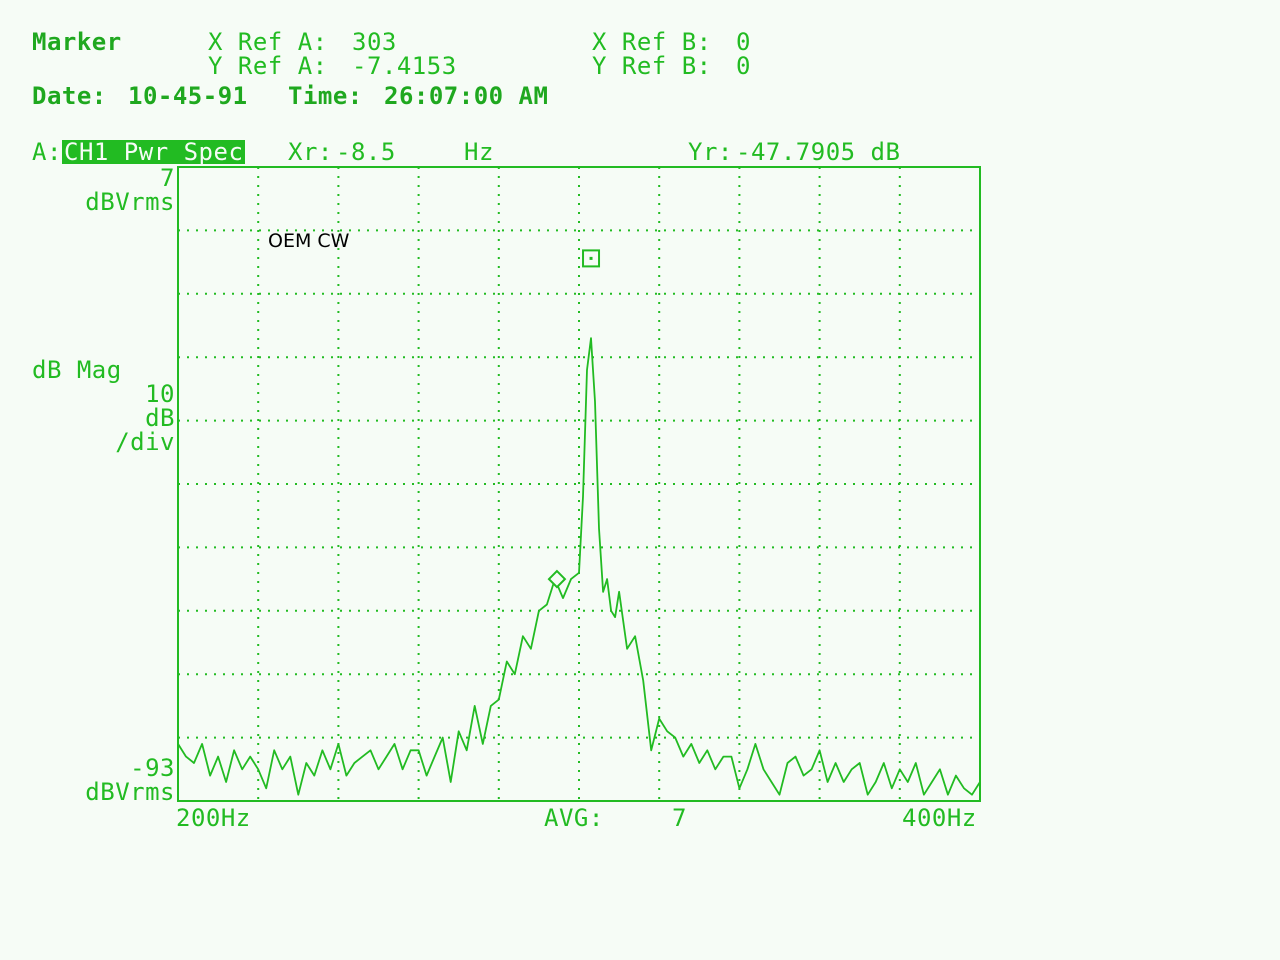 This screenshot has height=960, width=1280. I want to click on y-ref-a-value: -7.4153, so click(404, 66).